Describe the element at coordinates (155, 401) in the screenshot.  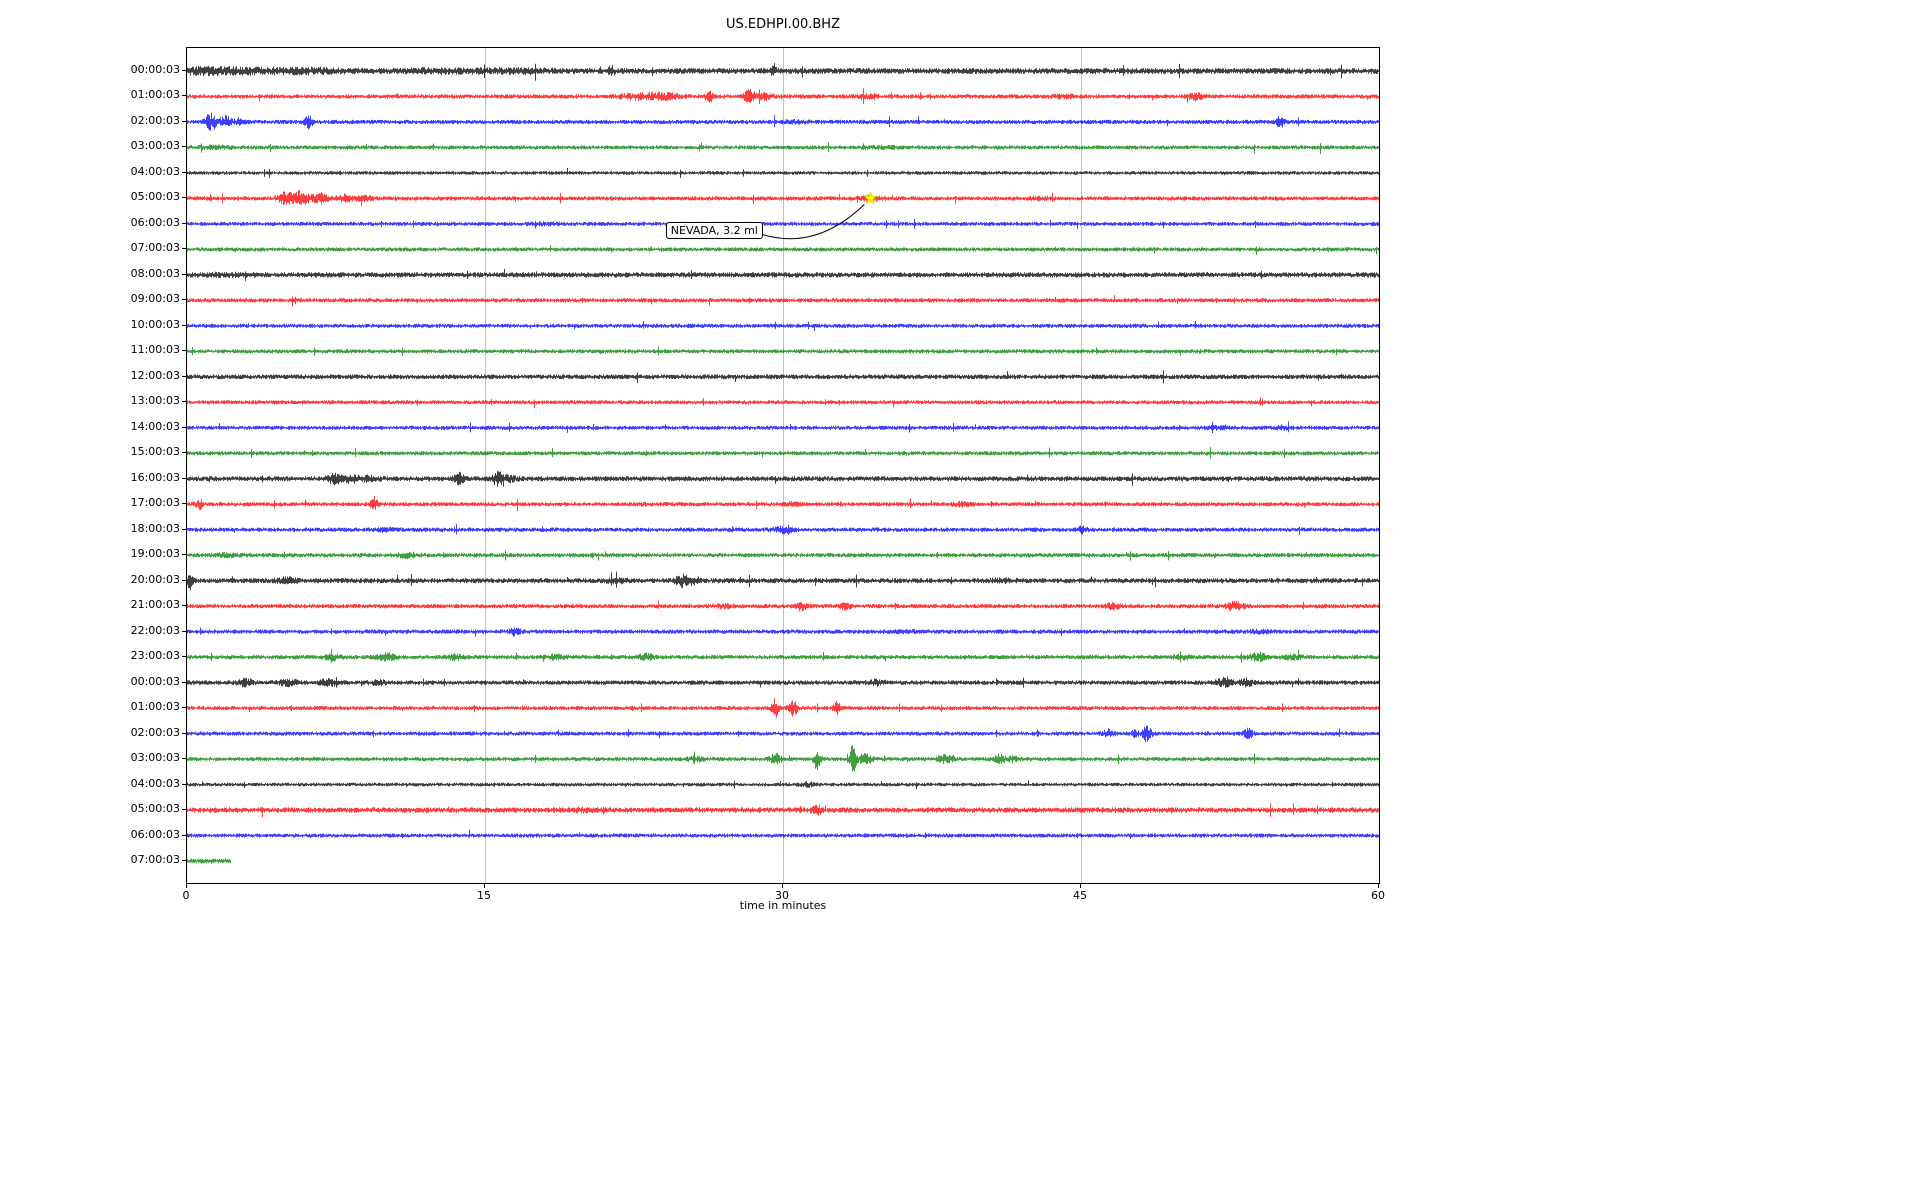
I see `trace-time-label: 13:00:03` at that location.